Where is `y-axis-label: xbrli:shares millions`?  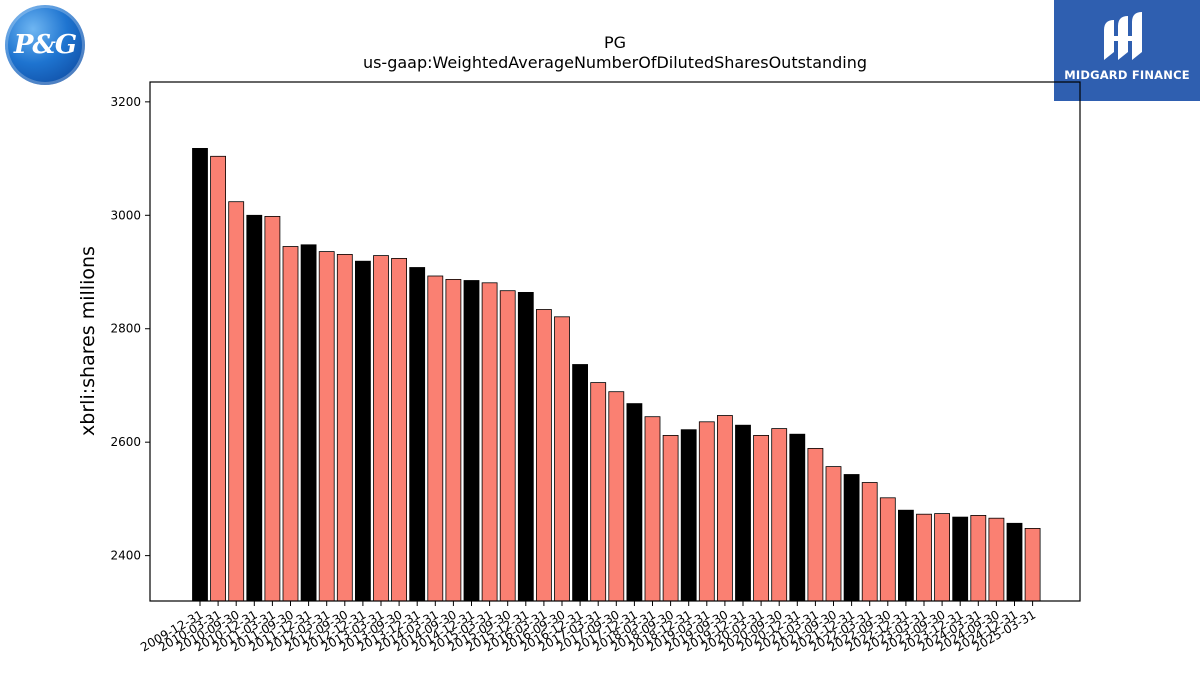
y-axis-label: xbrli:shares millions is located at coordinates (88, 341).